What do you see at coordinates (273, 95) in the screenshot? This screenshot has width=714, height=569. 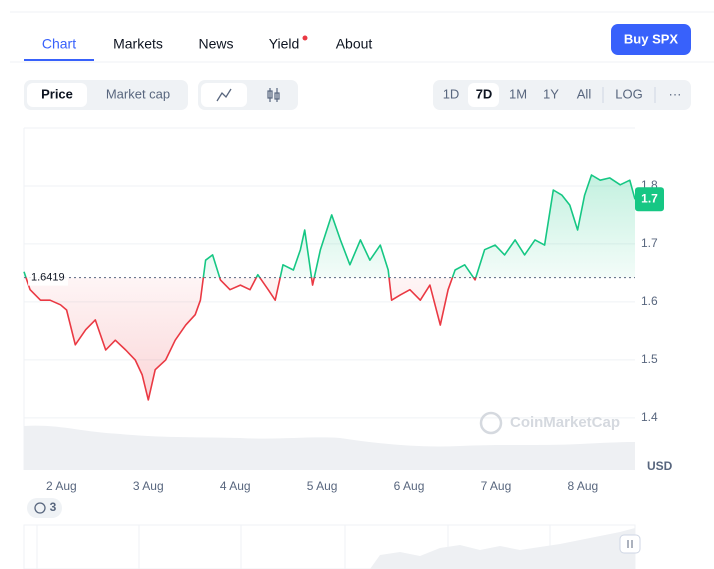 I see `candle-icon` at bounding box center [273, 95].